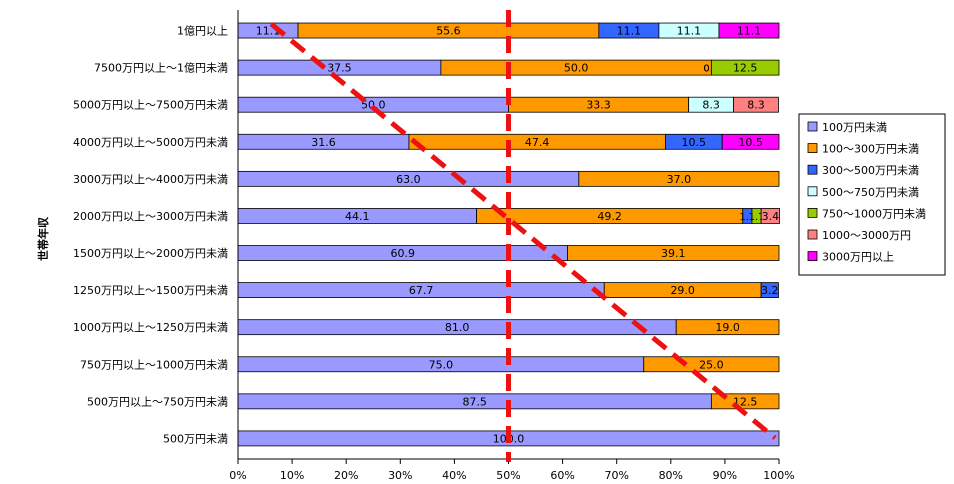  I want to click on legend-entry: 100万円未満, so click(854, 127).